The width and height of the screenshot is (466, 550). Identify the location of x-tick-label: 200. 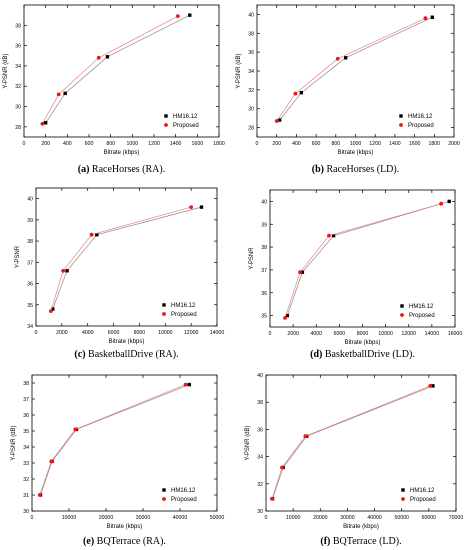
(276, 144).